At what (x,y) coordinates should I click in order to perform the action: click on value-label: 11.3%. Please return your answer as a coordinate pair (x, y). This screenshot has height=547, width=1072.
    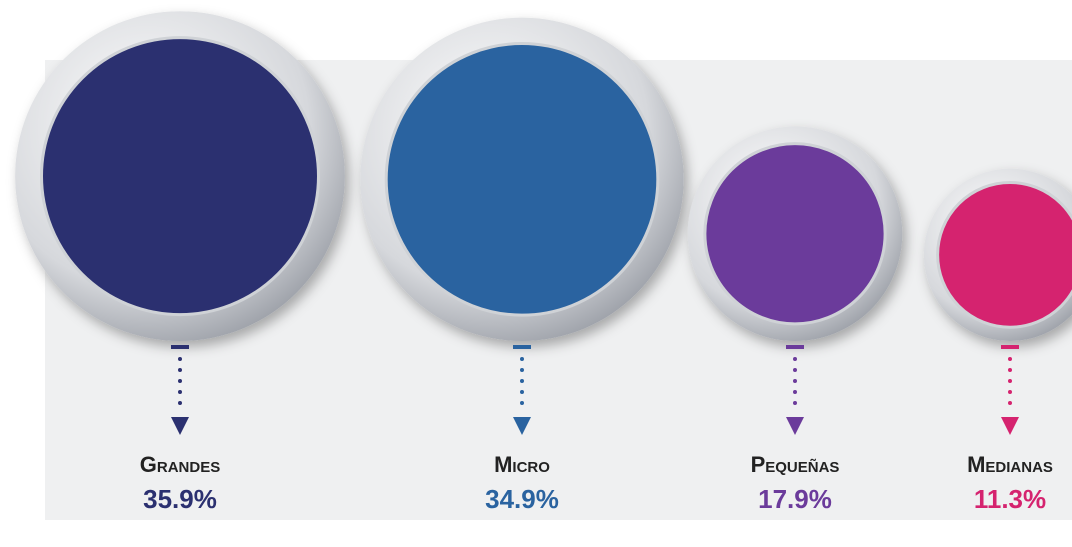
    Looking at the image, I should click on (1010, 499).